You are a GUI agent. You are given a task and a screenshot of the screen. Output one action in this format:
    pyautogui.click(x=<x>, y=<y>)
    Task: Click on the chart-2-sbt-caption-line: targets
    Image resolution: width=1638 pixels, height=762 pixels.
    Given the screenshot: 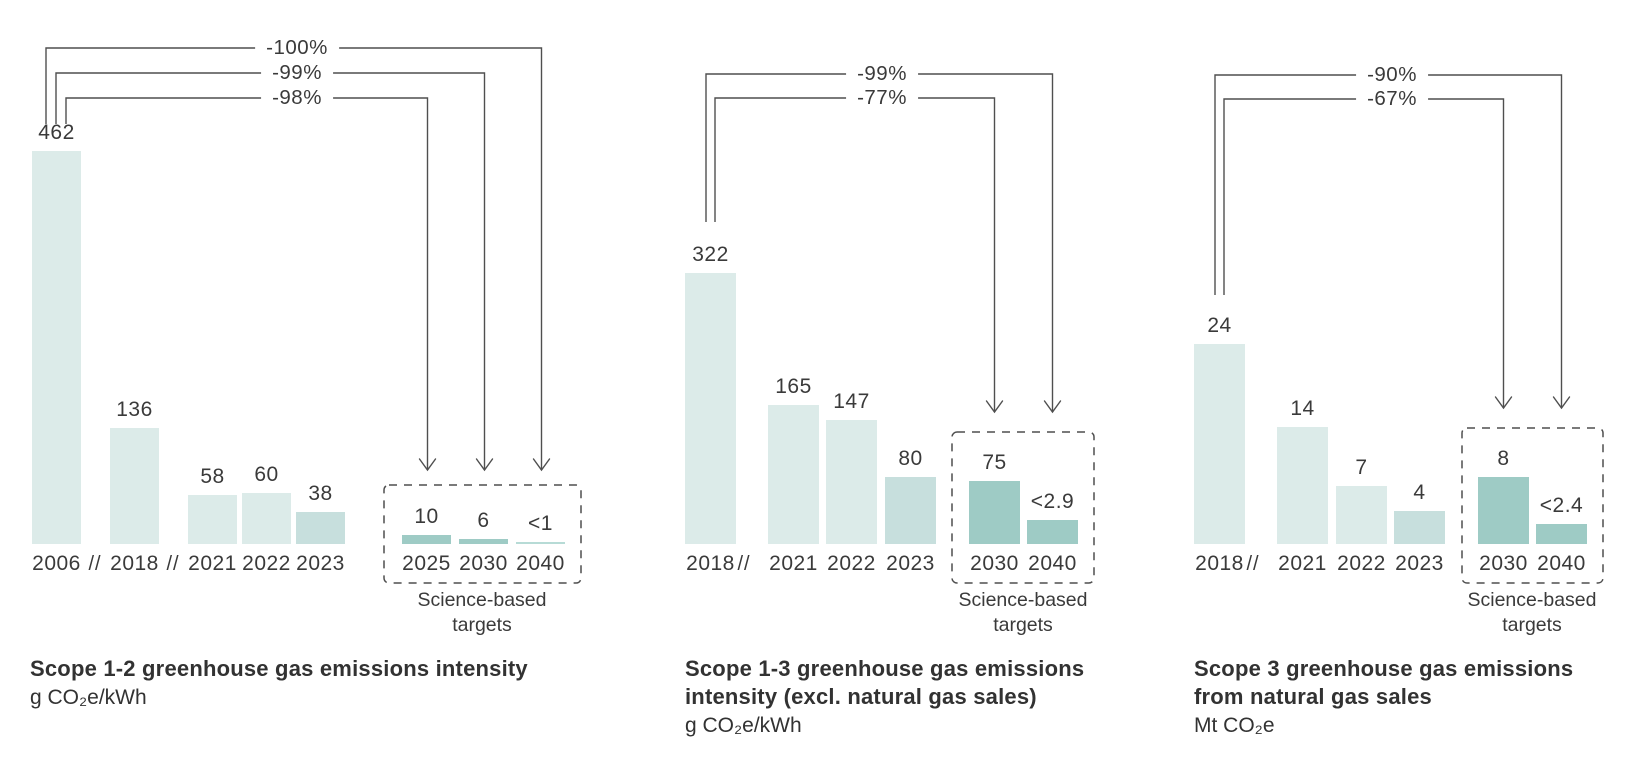 What is the action you would take?
    pyautogui.click(x=1023, y=625)
    